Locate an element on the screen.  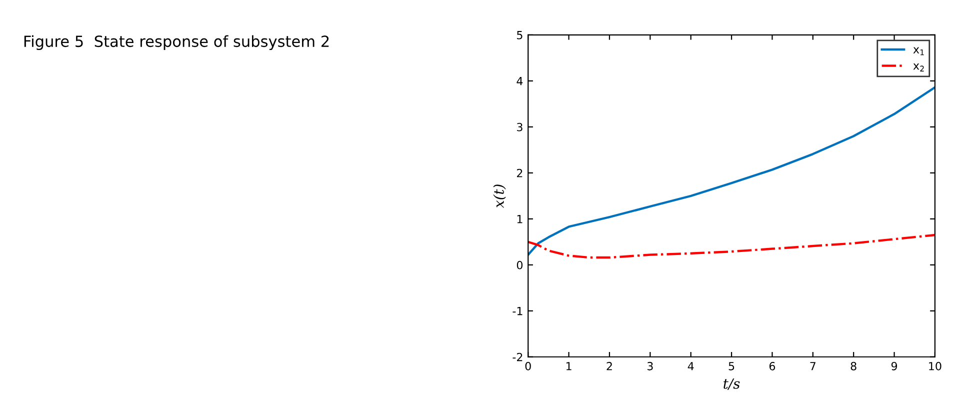
x-tick-label: 2 is located at coordinates (609, 366).